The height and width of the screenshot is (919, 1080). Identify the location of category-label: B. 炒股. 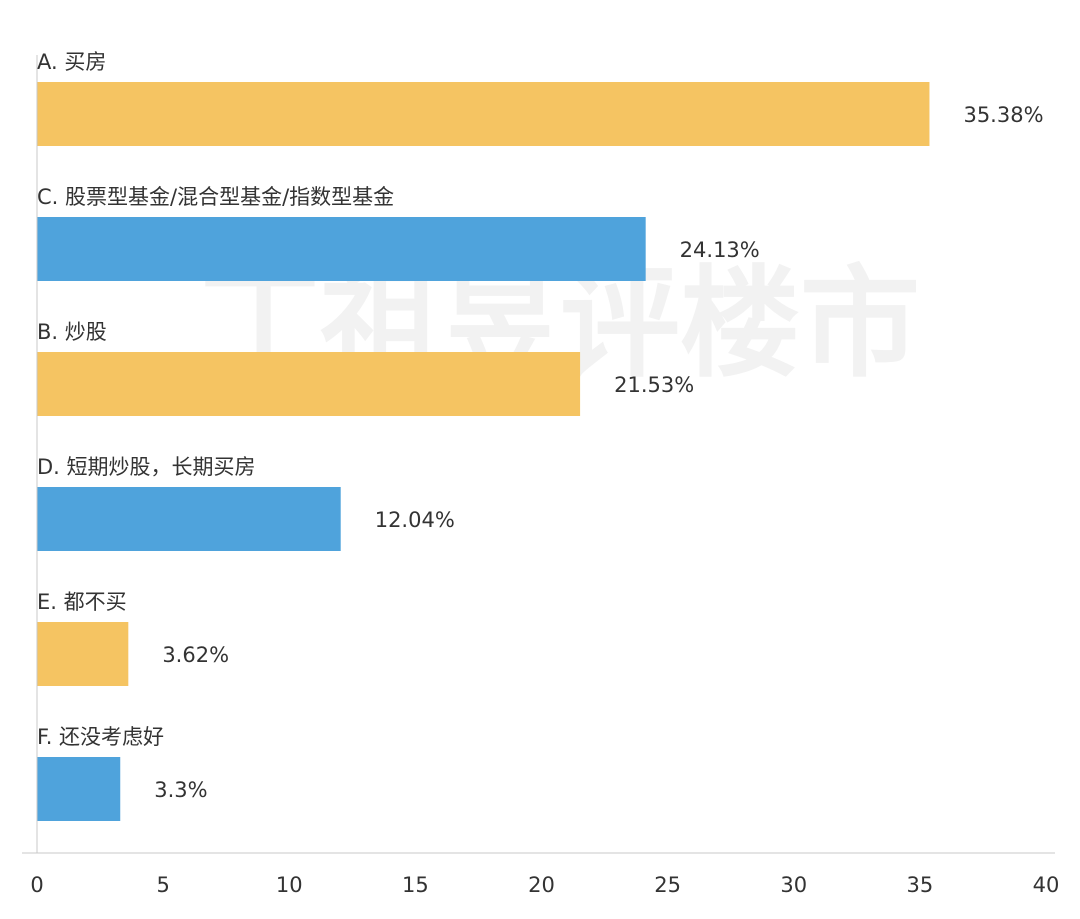
(72, 332).